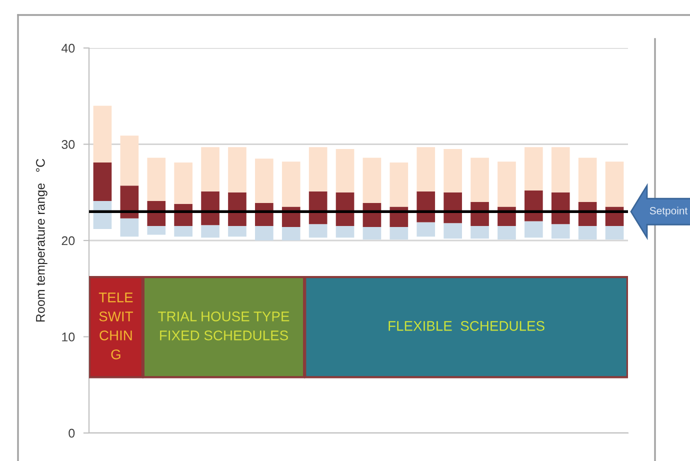 This screenshot has width=690, height=461. What do you see at coordinates (68, 48) in the screenshot?
I see `y-tick-label: 40` at bounding box center [68, 48].